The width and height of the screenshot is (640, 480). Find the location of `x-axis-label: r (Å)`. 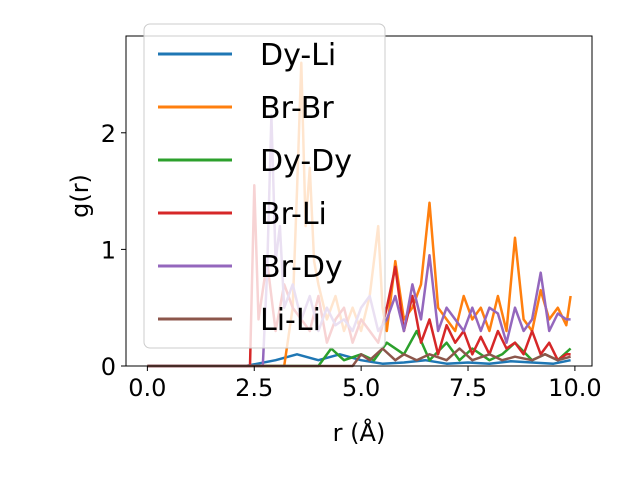

x-axis-label: r (Å) is located at coordinates (359, 432).